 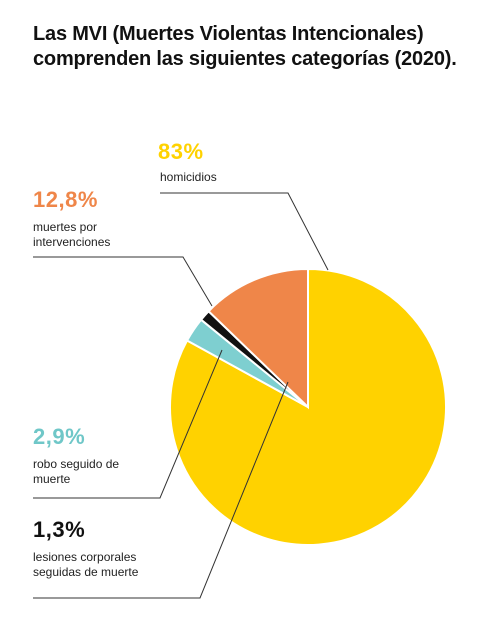 What do you see at coordinates (59, 529) in the screenshot?
I see `lesiones-value-label: 1,3%` at bounding box center [59, 529].